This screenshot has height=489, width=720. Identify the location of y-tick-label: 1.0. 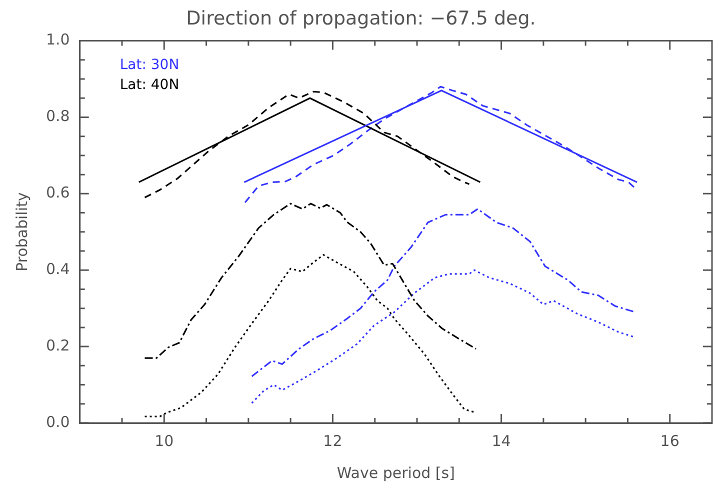
(58, 39).